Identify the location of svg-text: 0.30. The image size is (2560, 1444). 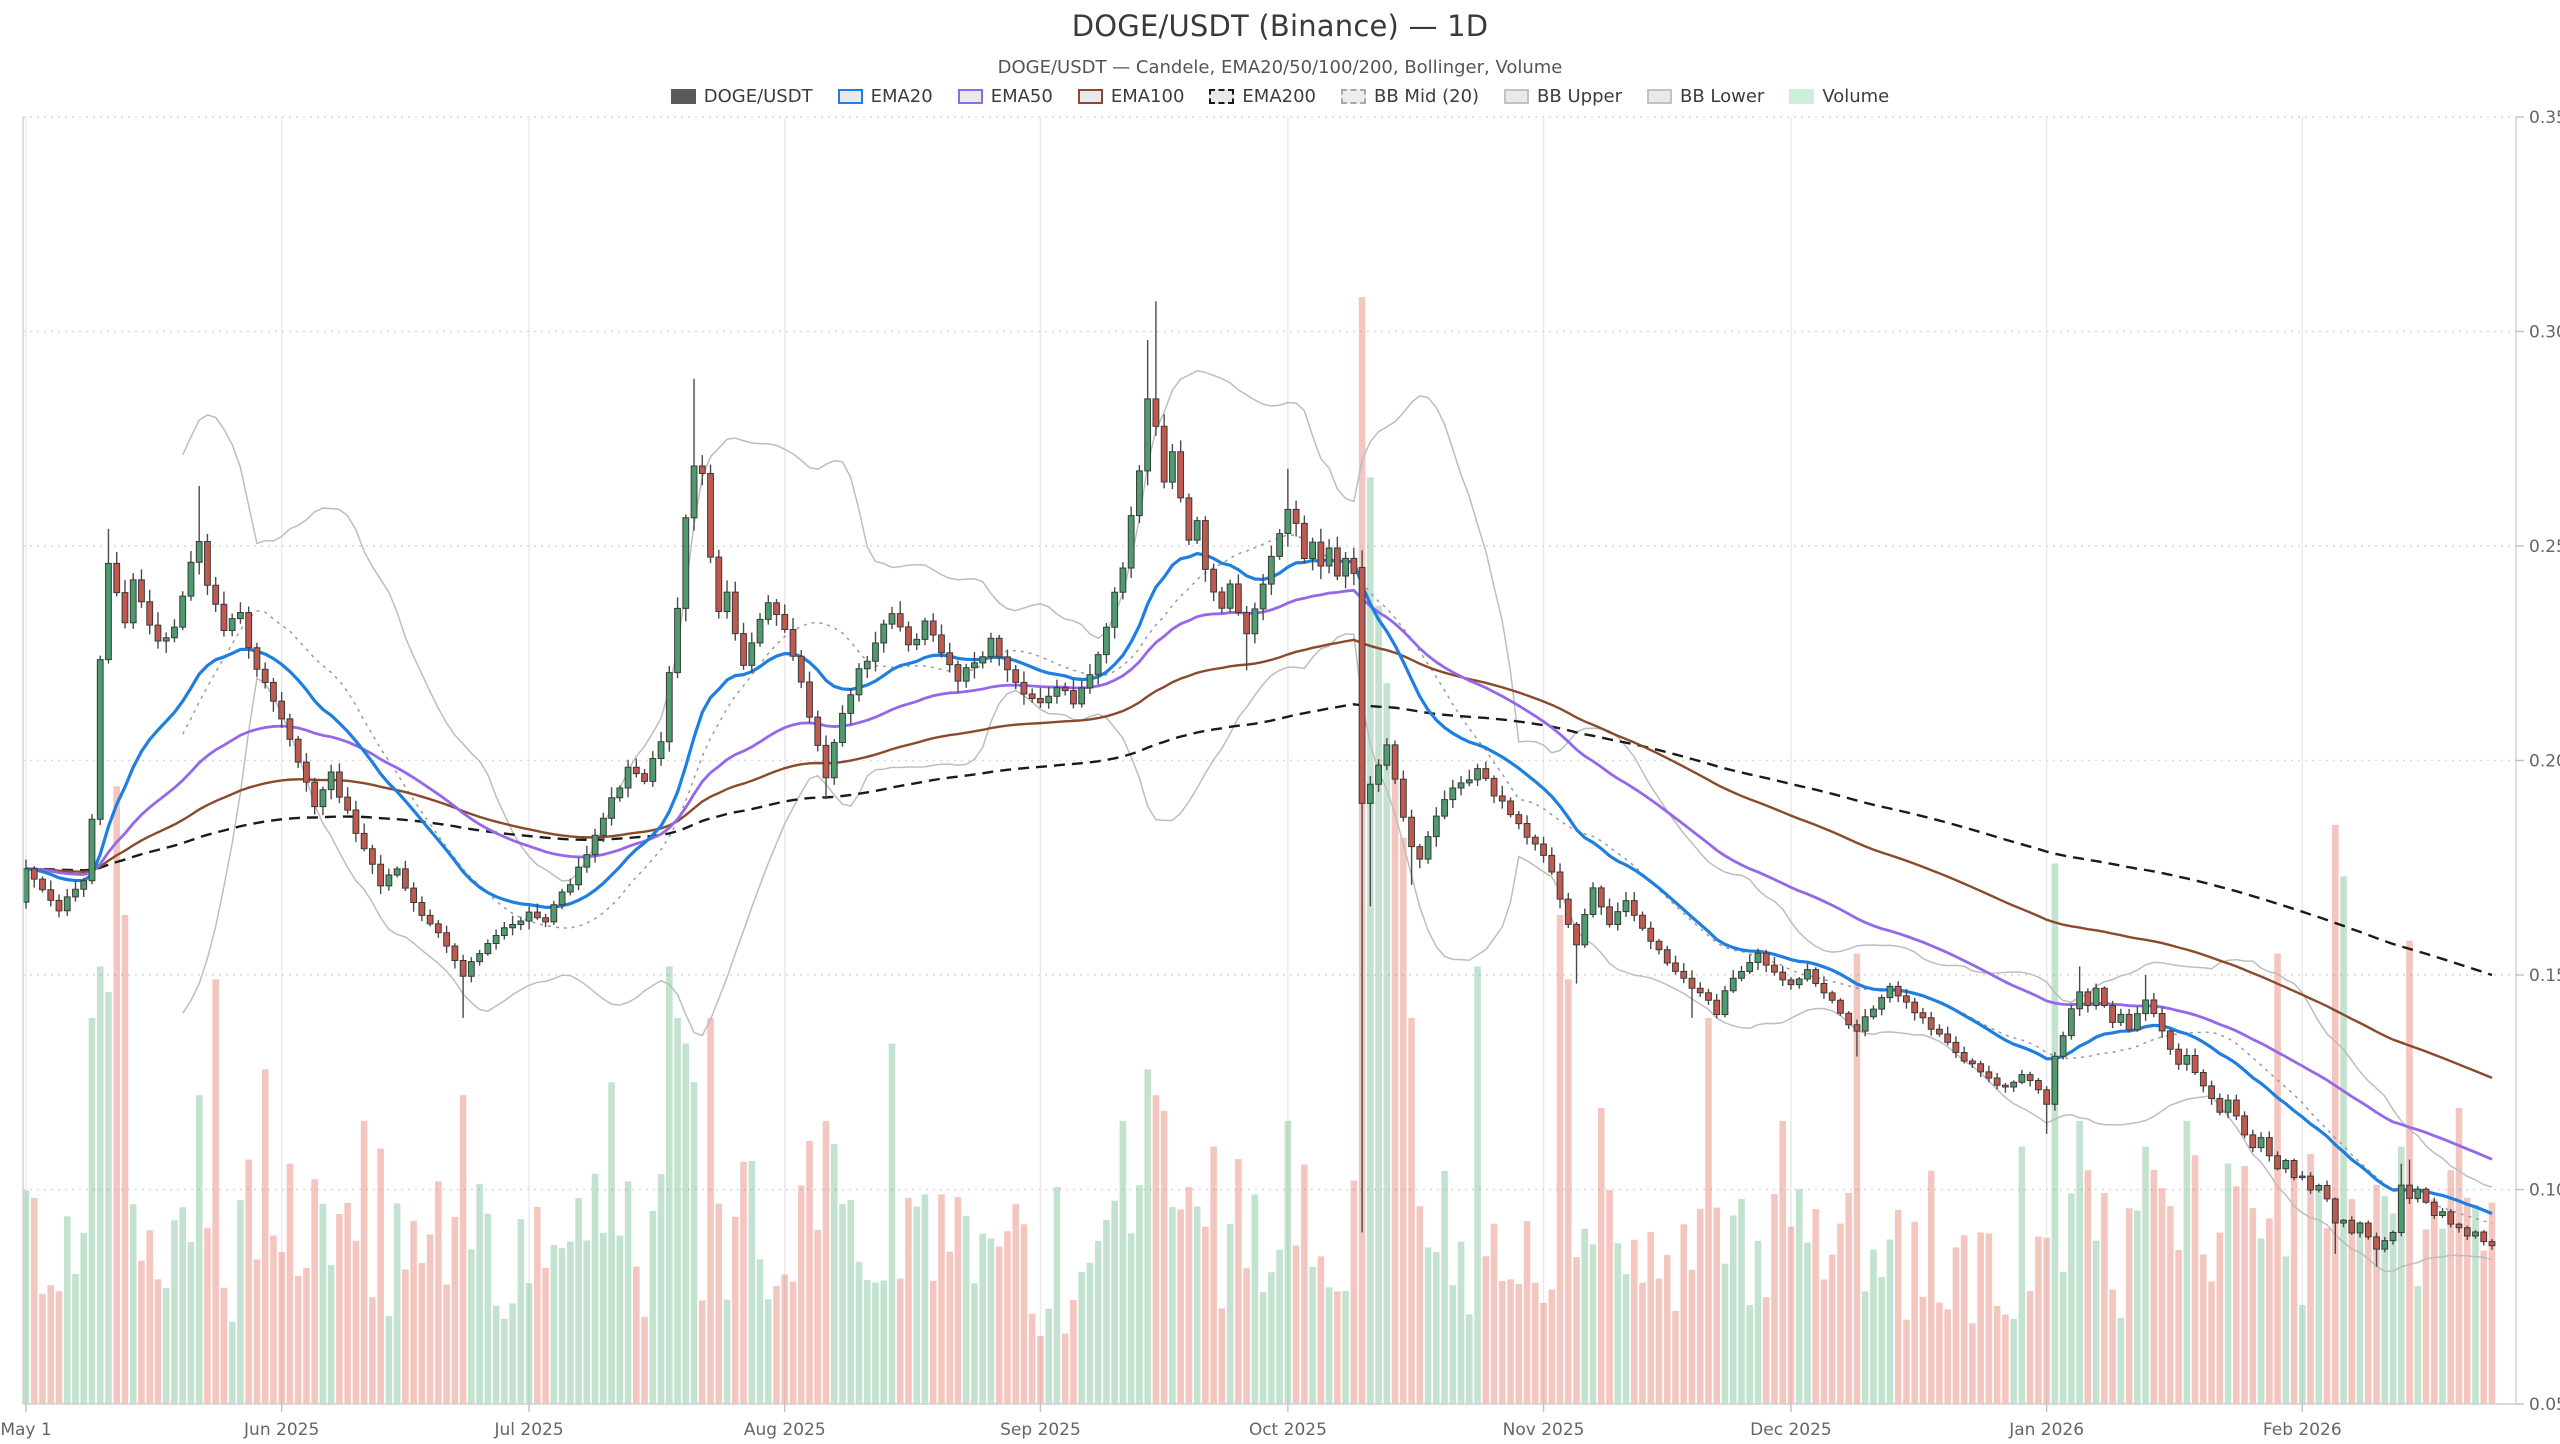
(2544, 333).